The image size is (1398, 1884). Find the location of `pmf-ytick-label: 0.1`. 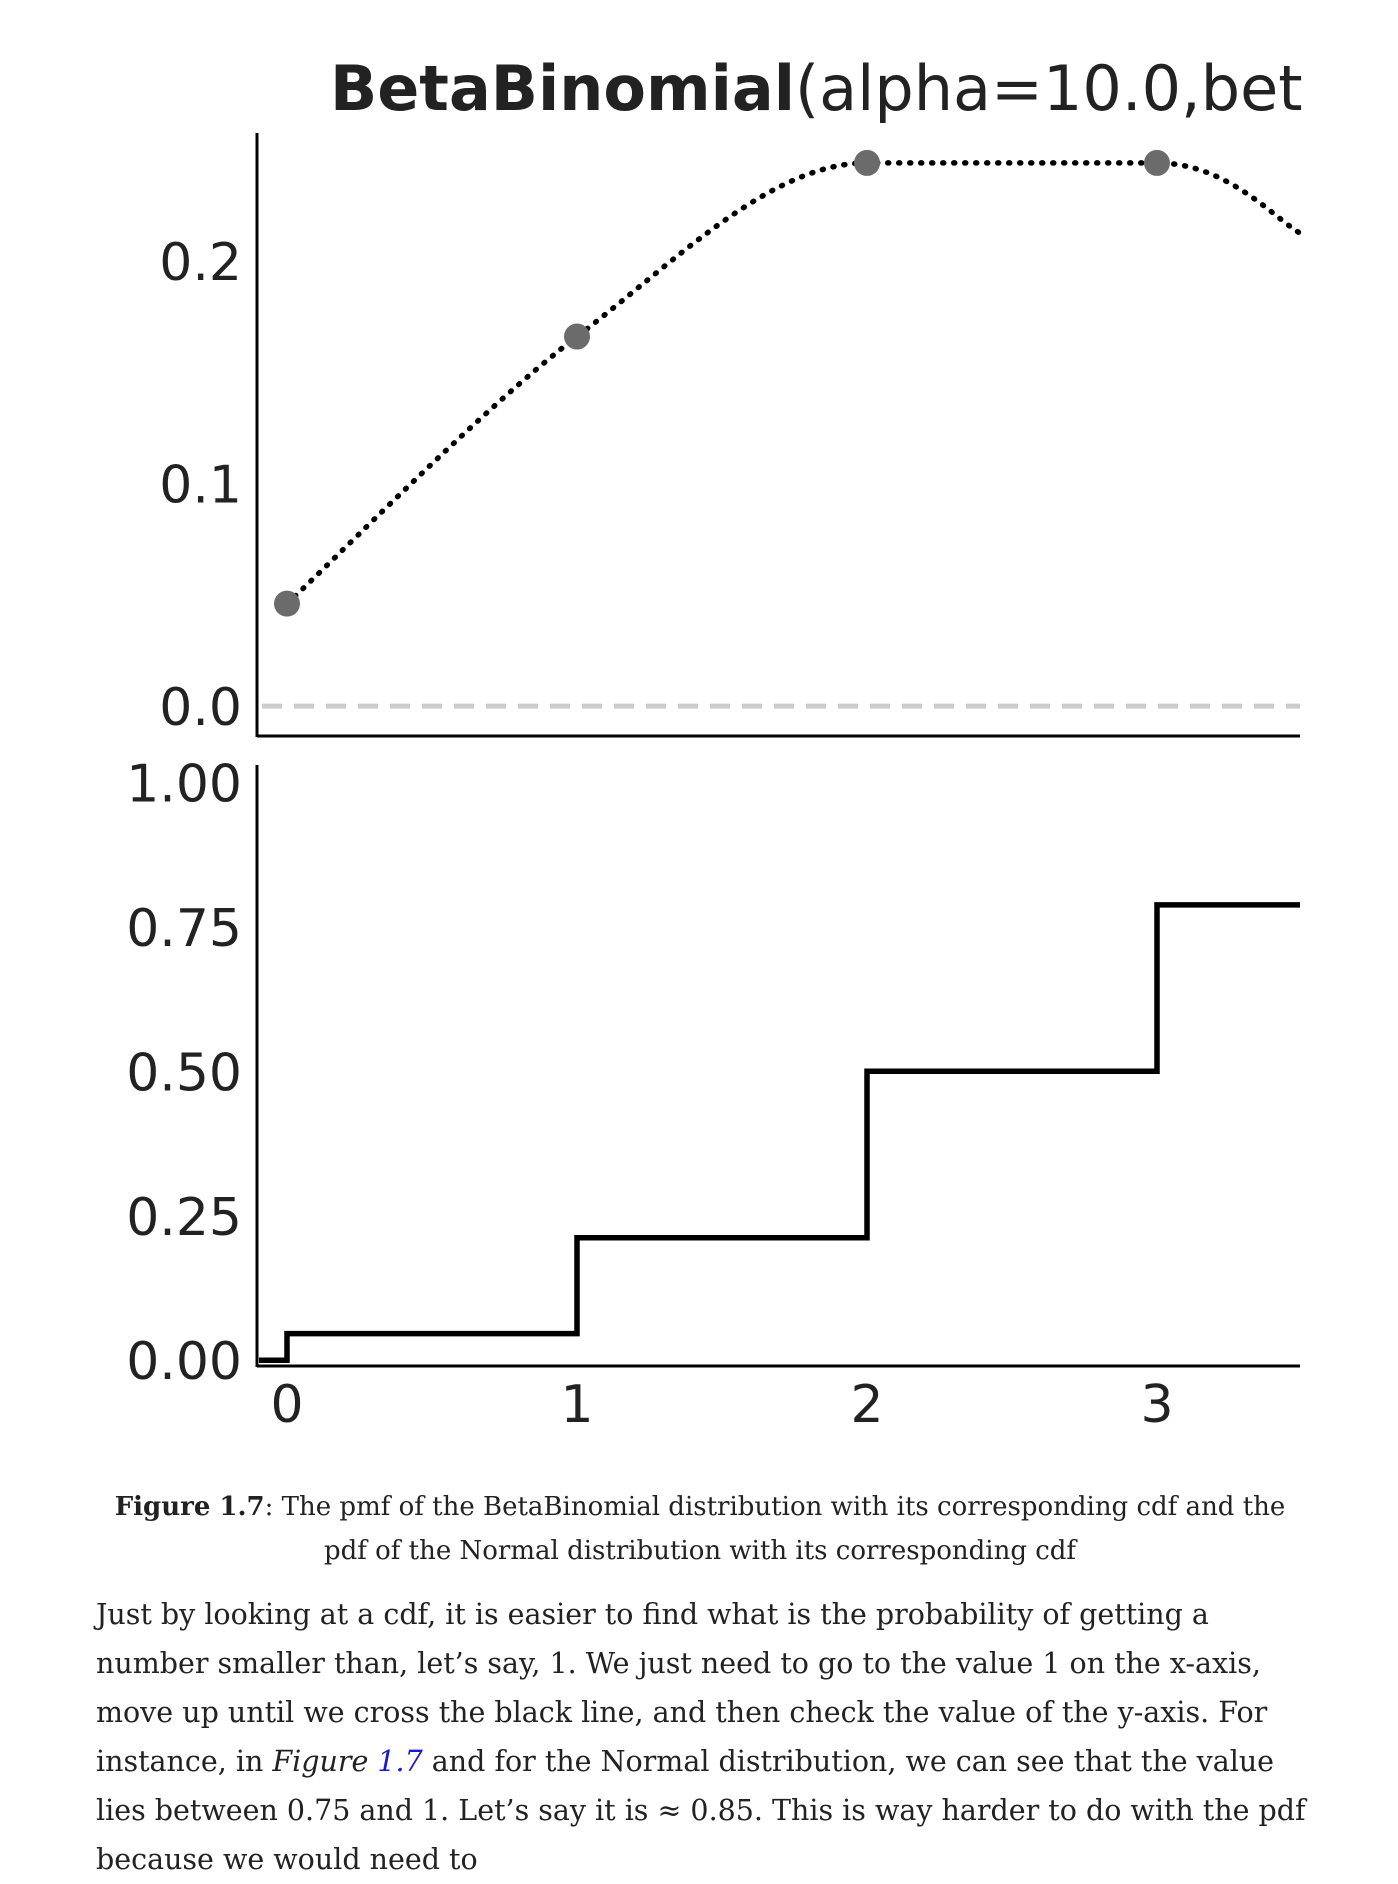

pmf-ytick-label: 0.1 is located at coordinates (200, 485).